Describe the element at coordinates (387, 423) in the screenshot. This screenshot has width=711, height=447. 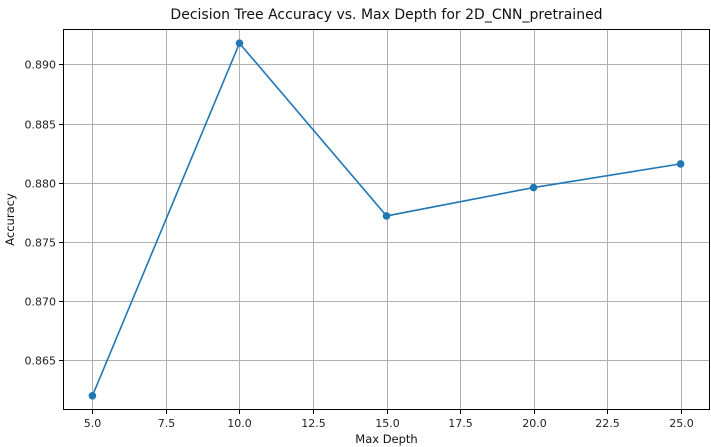
I see `x-tick-label: 15.0` at that location.